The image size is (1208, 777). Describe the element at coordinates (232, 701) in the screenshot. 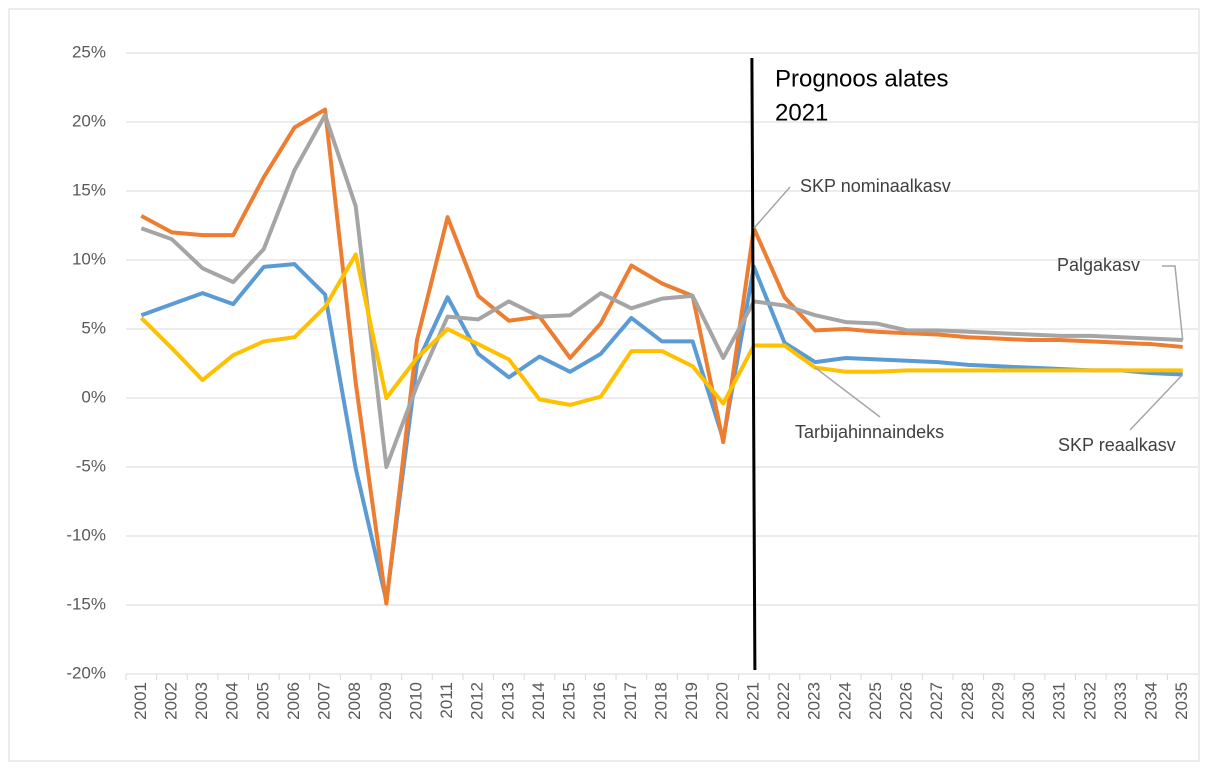

I see `x-tick-label: 2004` at that location.